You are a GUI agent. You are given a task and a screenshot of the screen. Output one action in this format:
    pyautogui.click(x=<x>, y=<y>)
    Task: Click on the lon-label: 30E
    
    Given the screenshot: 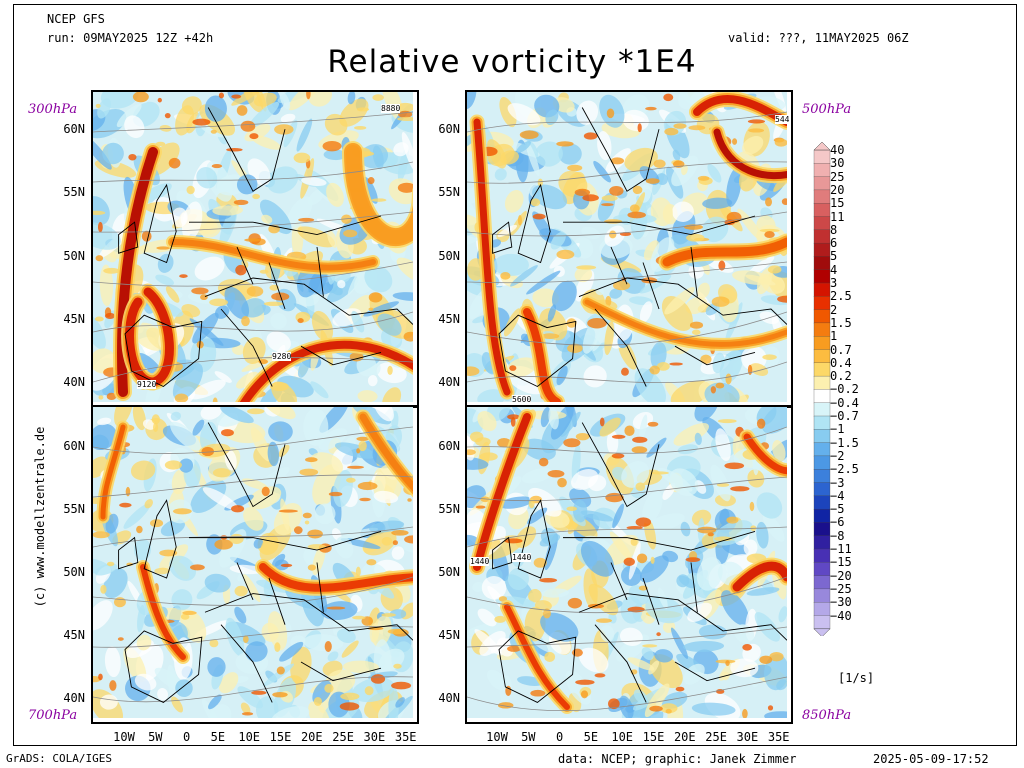 What is the action you would take?
    pyautogui.click(x=374, y=737)
    